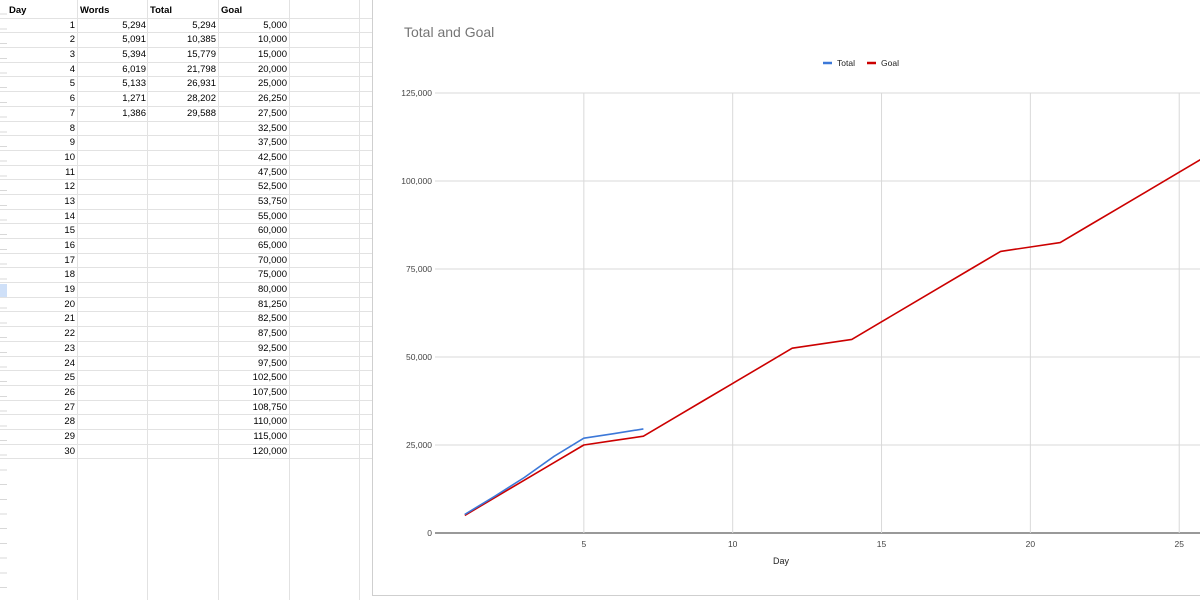  Describe the element at coordinates (69, 187) in the screenshot. I see `cell-day: 12` at that location.